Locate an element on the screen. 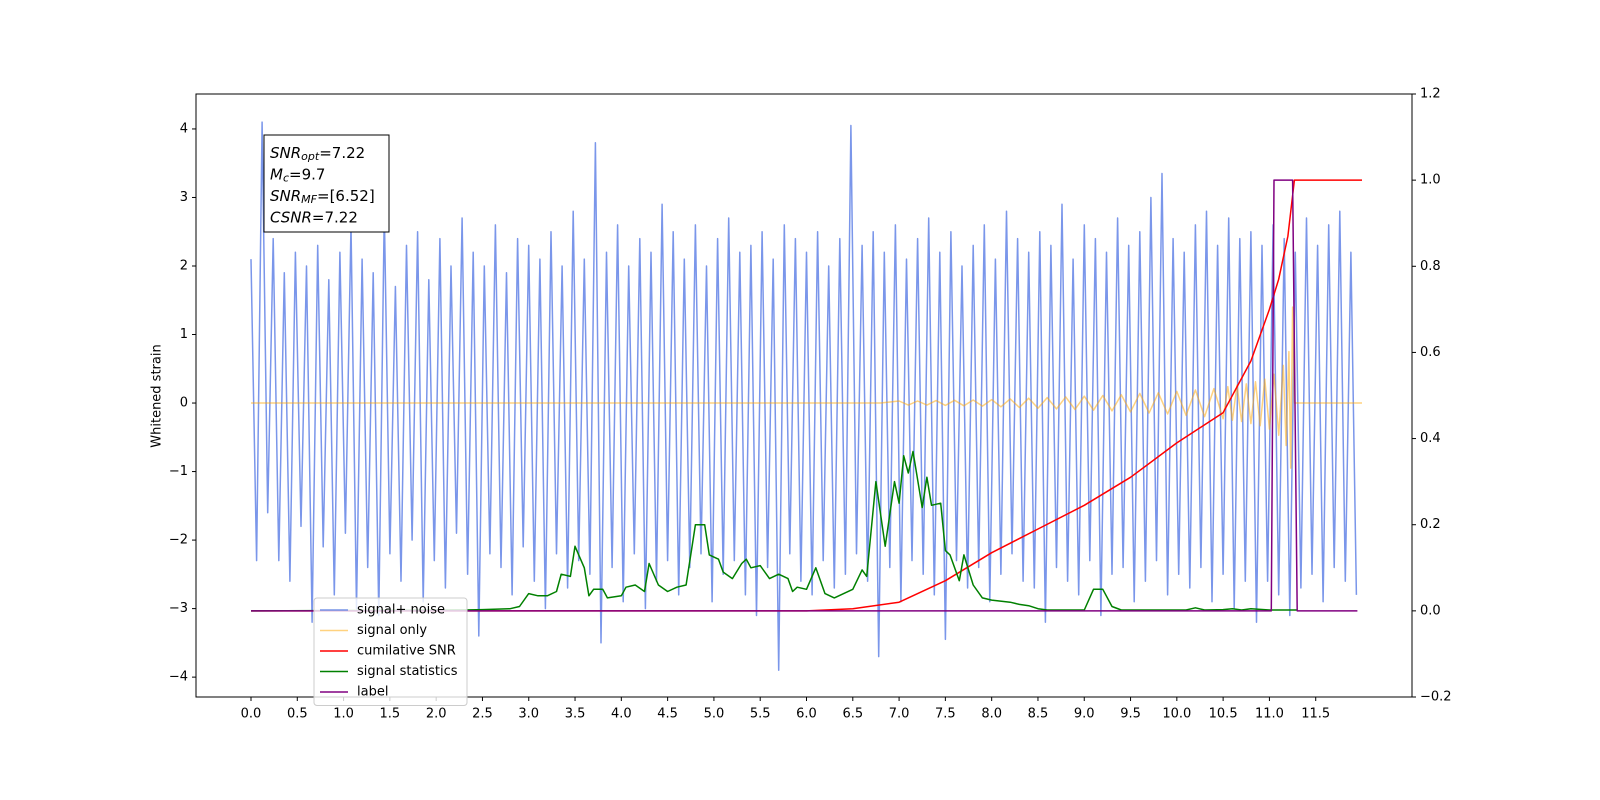  annotation-sub: opt is located at coordinates (310, 156).